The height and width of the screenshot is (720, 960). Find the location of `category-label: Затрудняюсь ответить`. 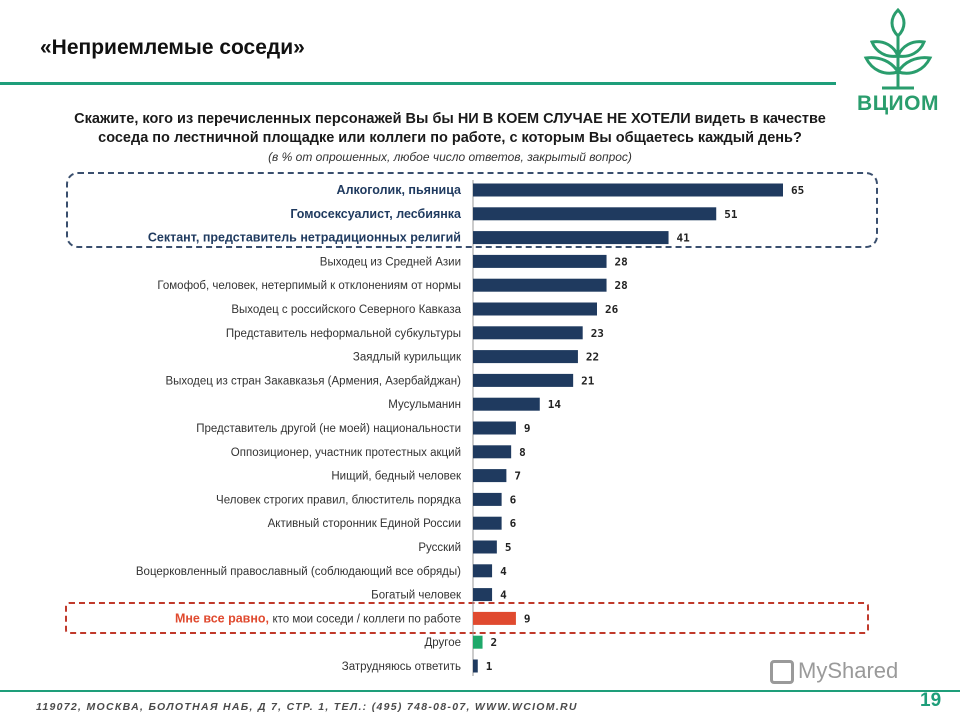

category-label: Затрудняюсь ответить is located at coordinates (401, 667).